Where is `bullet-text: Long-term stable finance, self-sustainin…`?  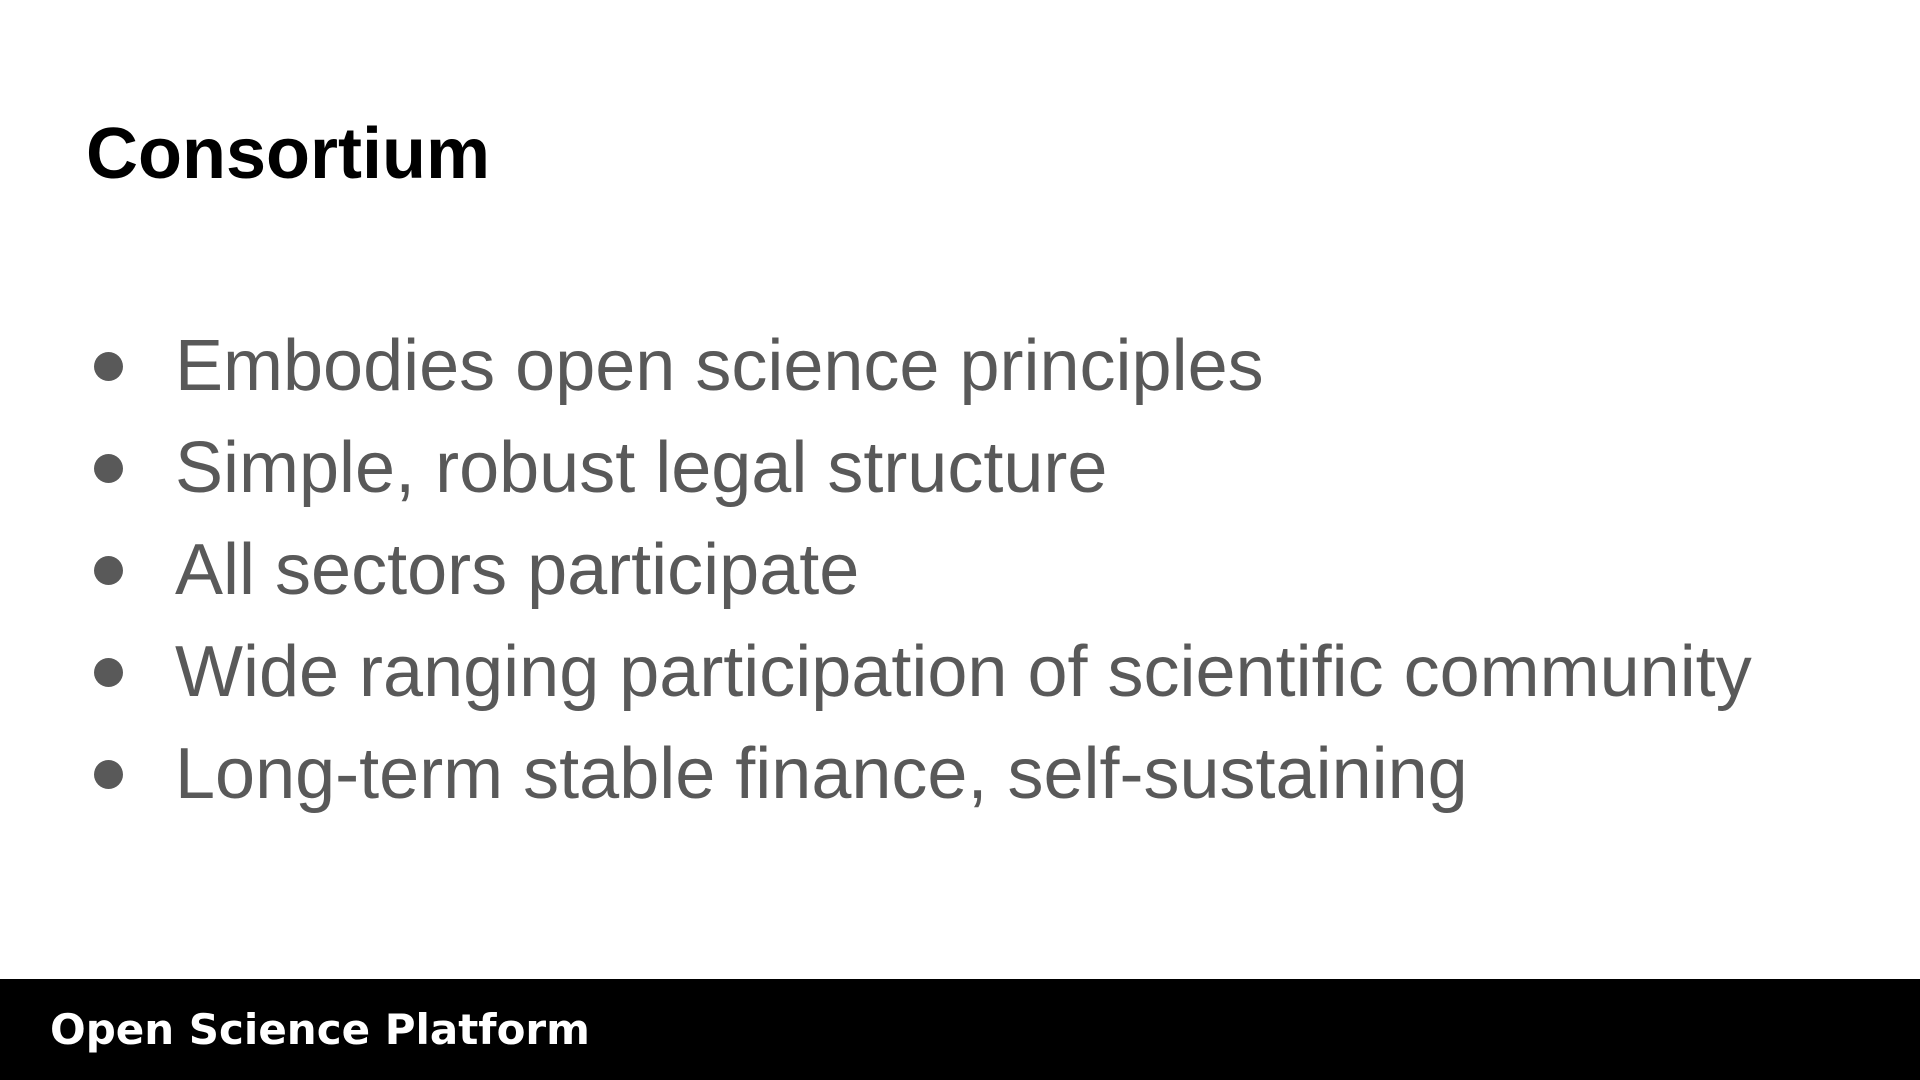
bullet-text: Long-term stable finance, self-sustainin… is located at coordinates (821, 774).